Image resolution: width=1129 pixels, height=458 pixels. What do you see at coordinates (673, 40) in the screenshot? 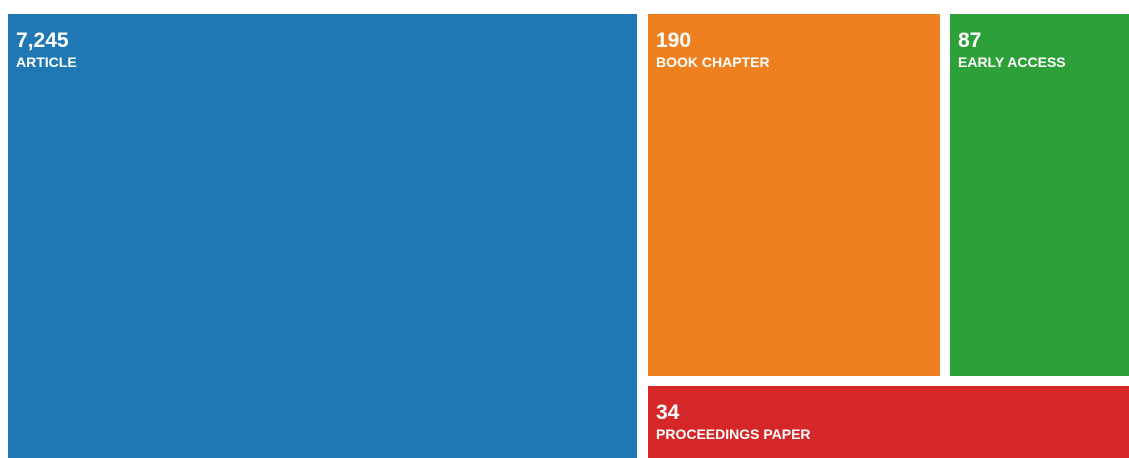
I see `tile-count: 190` at bounding box center [673, 40].